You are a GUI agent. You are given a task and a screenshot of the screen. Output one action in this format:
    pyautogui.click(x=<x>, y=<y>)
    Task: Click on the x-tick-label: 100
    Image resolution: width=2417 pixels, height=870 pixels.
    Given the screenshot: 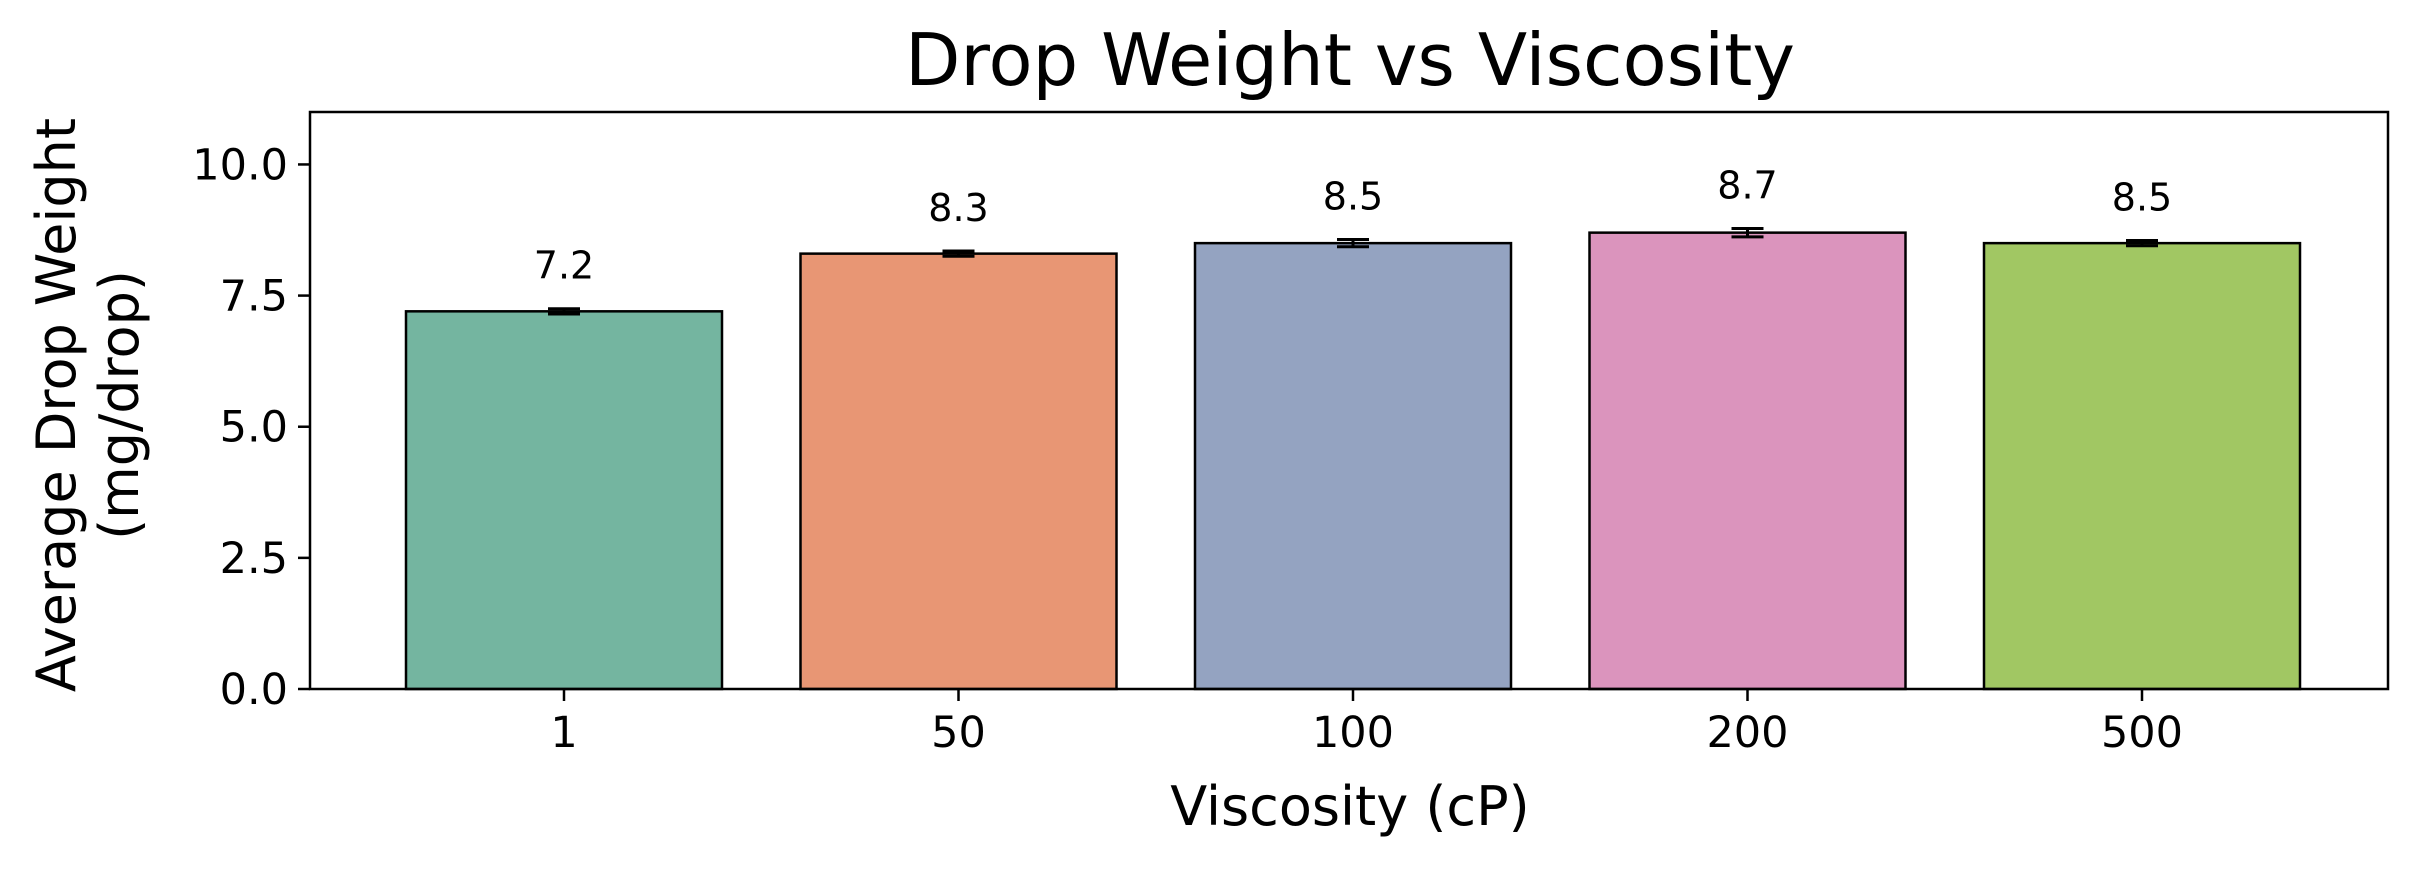 What is the action you would take?
    pyautogui.click(x=1353, y=733)
    